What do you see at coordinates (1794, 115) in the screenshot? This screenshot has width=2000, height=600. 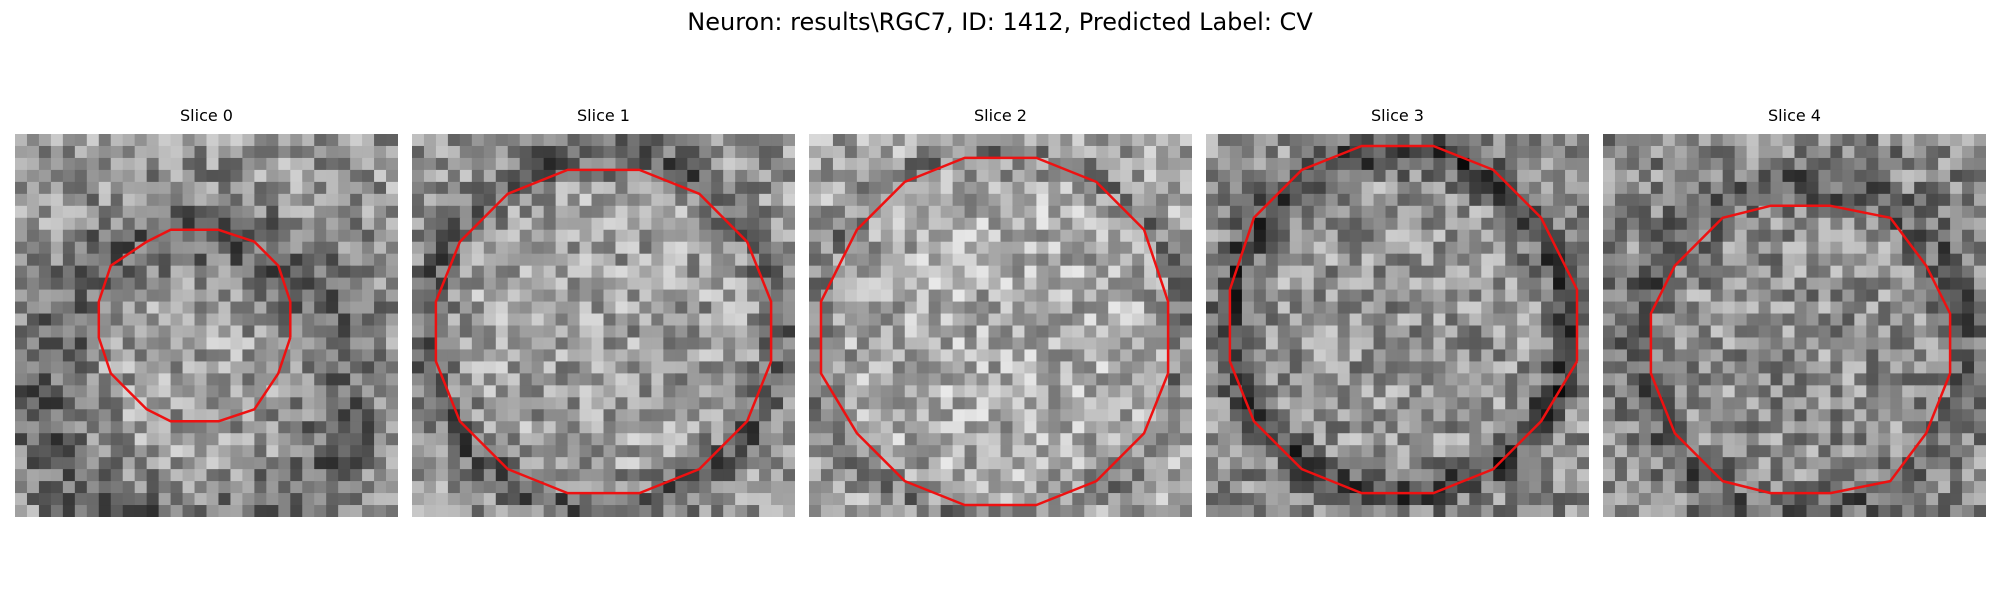 I see `slice-title-4: Slice 4` at bounding box center [1794, 115].